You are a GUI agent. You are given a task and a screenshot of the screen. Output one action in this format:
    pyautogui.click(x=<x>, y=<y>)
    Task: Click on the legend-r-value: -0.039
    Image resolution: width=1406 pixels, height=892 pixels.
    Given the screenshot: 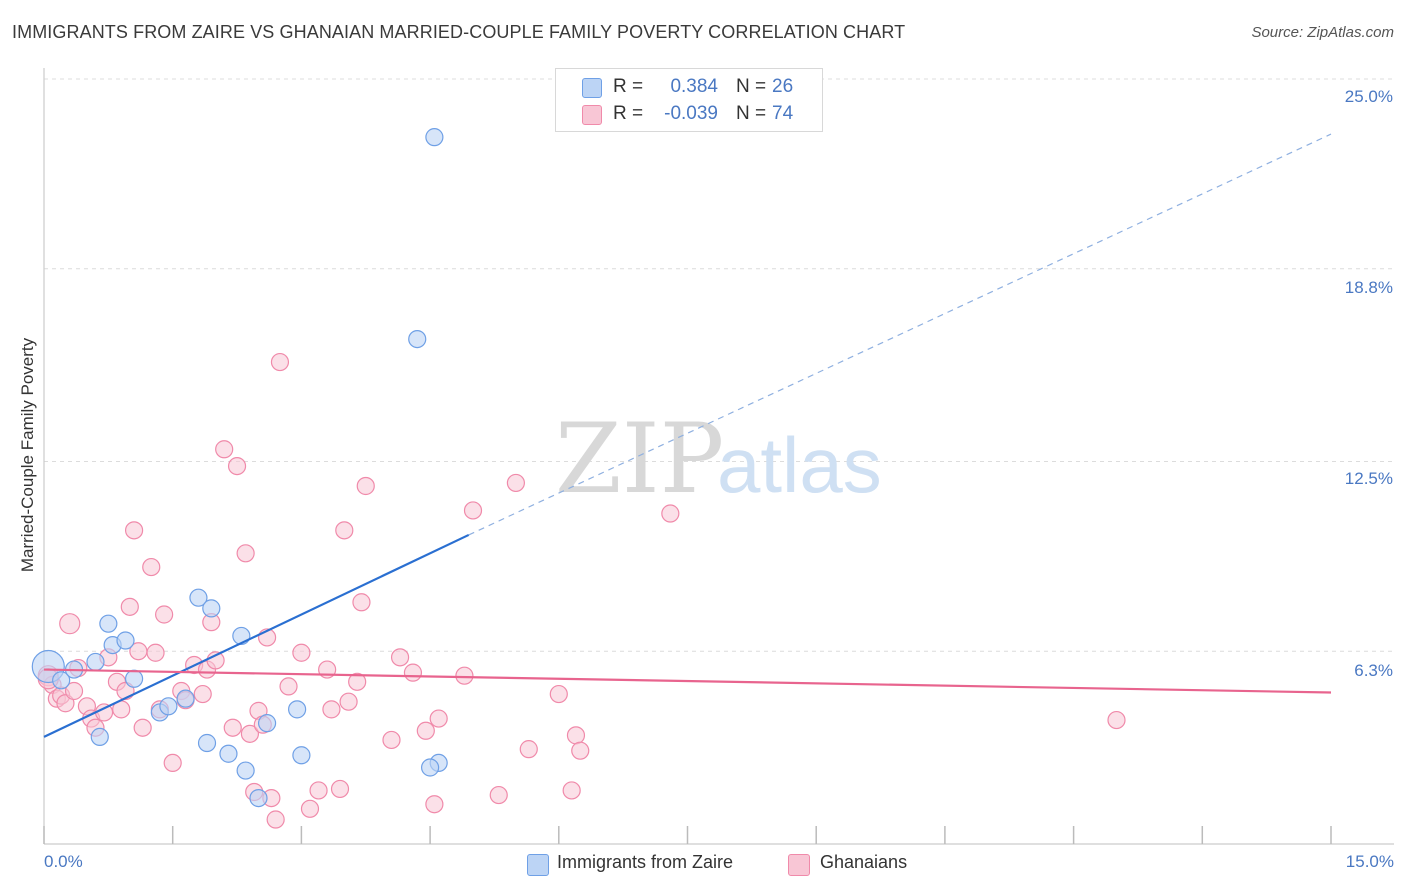 What is the action you would take?
    pyautogui.click(x=691, y=113)
    